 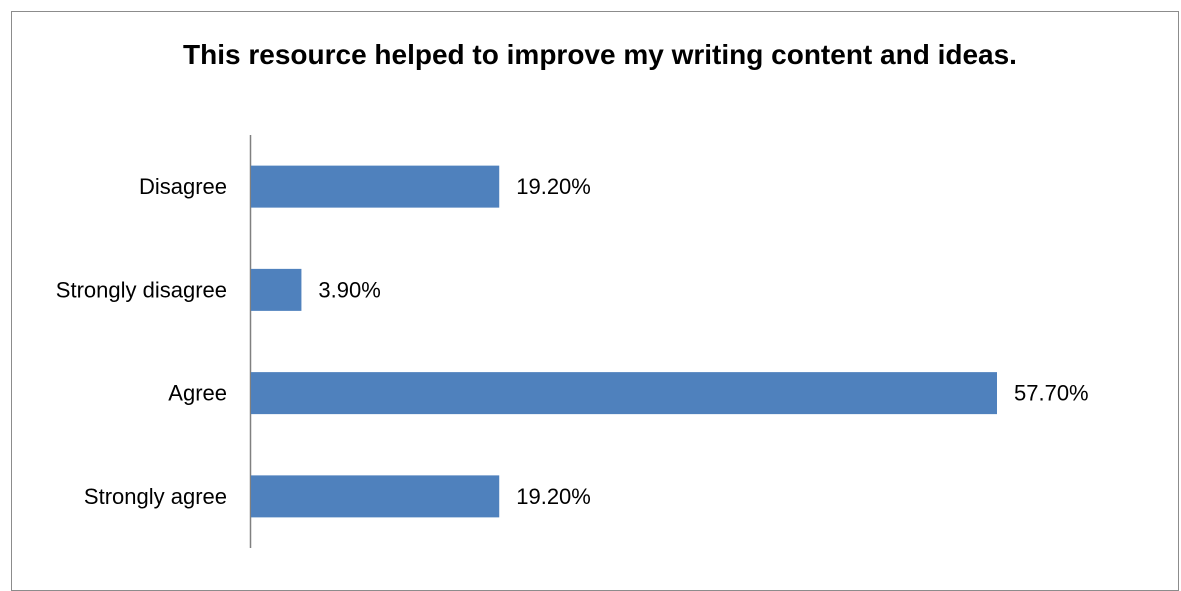 What do you see at coordinates (155, 496) in the screenshot?
I see `category-label: Strongly agree` at bounding box center [155, 496].